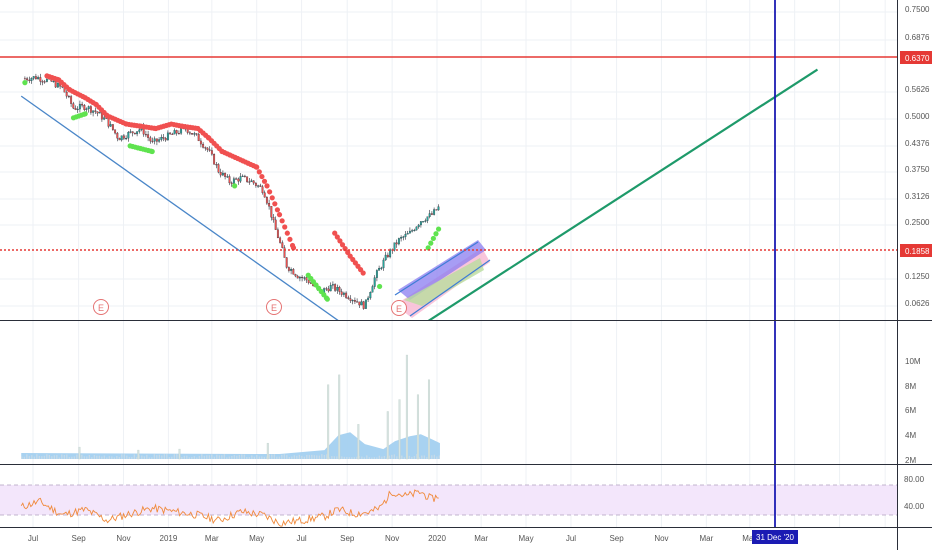  Describe the element at coordinates (706, 538) in the screenshot. I see `time-tick-label: Mar` at that location.